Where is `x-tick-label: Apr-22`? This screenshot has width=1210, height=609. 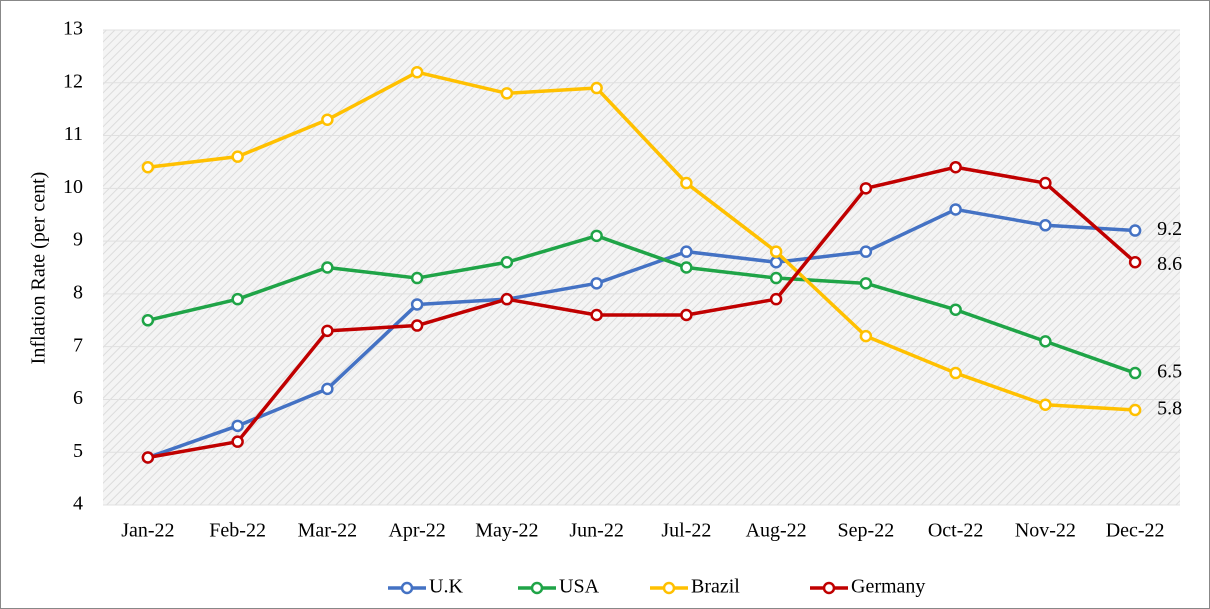
x-tick-label: Apr-22 is located at coordinates (416, 531).